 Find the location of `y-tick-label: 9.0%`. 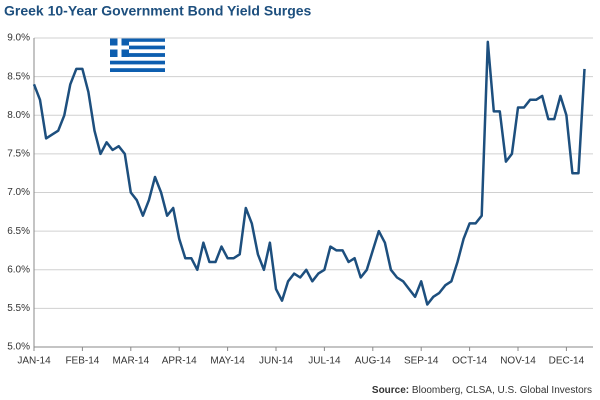

y-tick-label: 9.0% is located at coordinates (18, 38).